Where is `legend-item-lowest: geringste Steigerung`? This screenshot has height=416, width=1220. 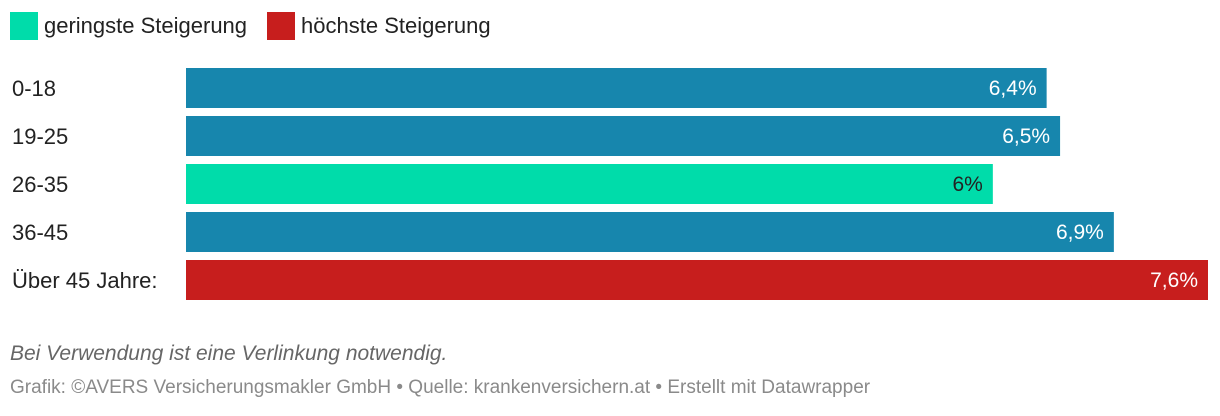
legend-item-lowest: geringste Steigerung is located at coordinates (128, 26).